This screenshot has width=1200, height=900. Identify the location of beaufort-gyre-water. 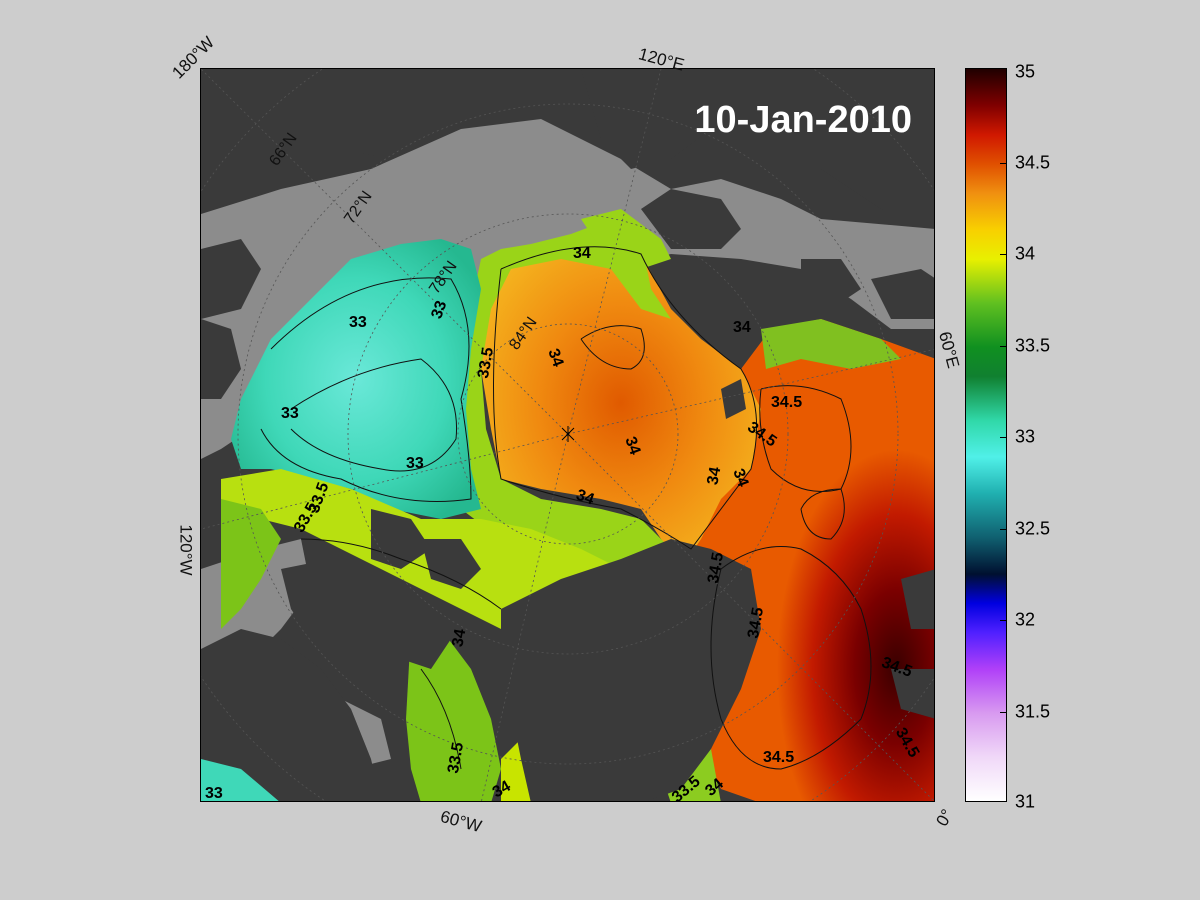
(356, 379).